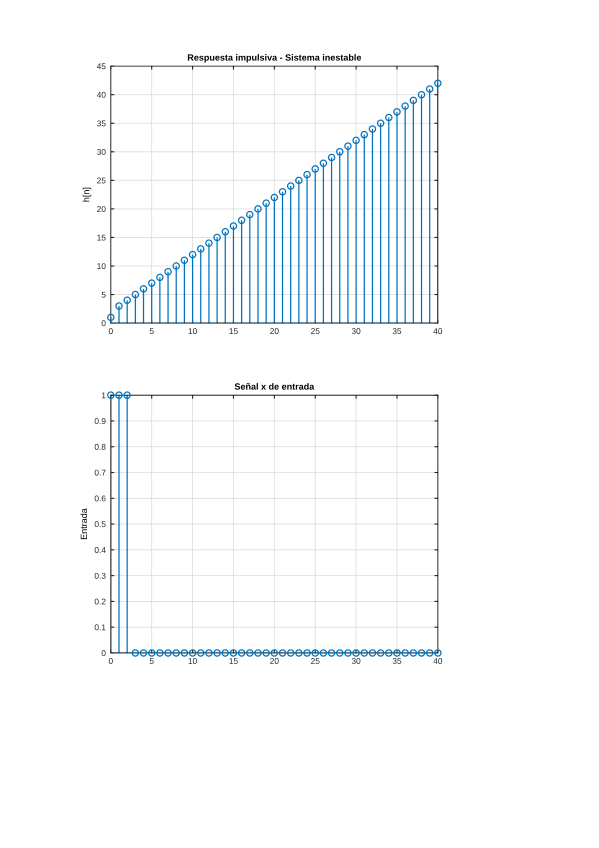  Describe the element at coordinates (100, 447) in the screenshot. I see `y-tick-label: 0.8` at that location.